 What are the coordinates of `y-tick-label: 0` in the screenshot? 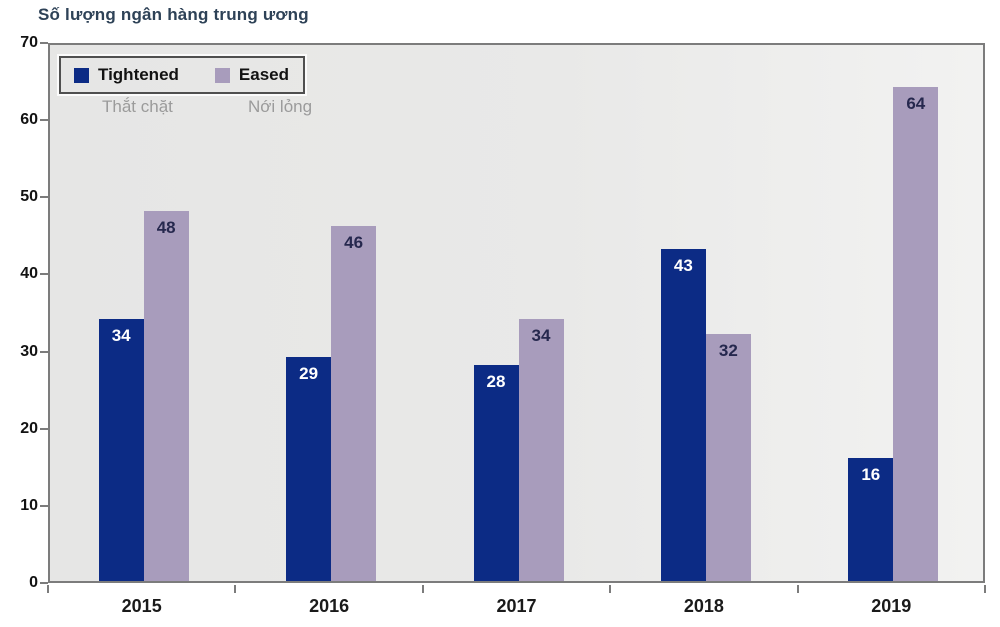 It's located at (33, 582).